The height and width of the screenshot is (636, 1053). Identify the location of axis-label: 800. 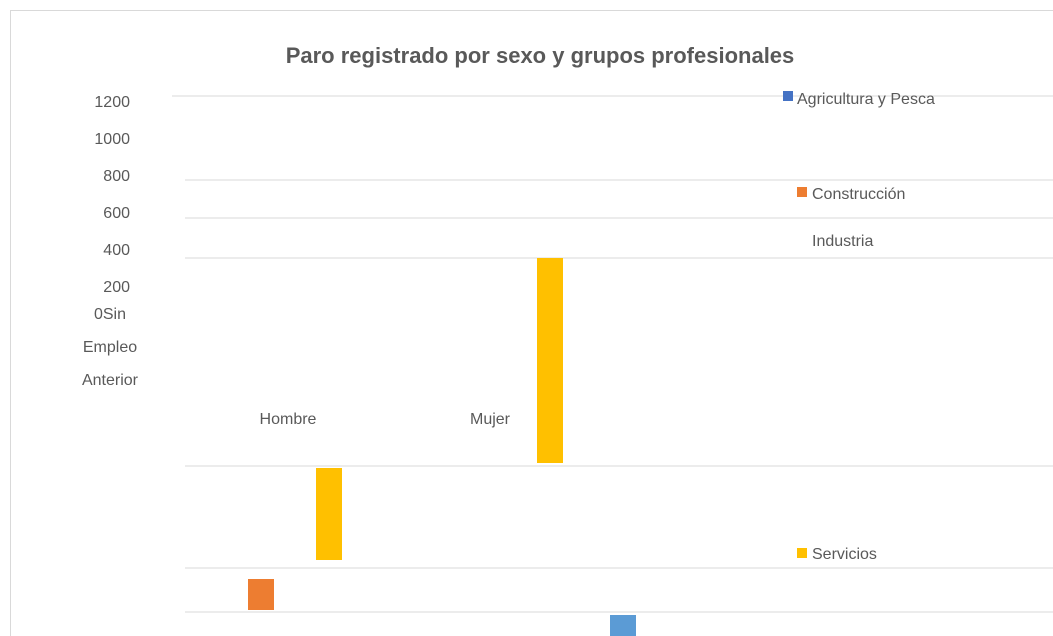
(116, 176).